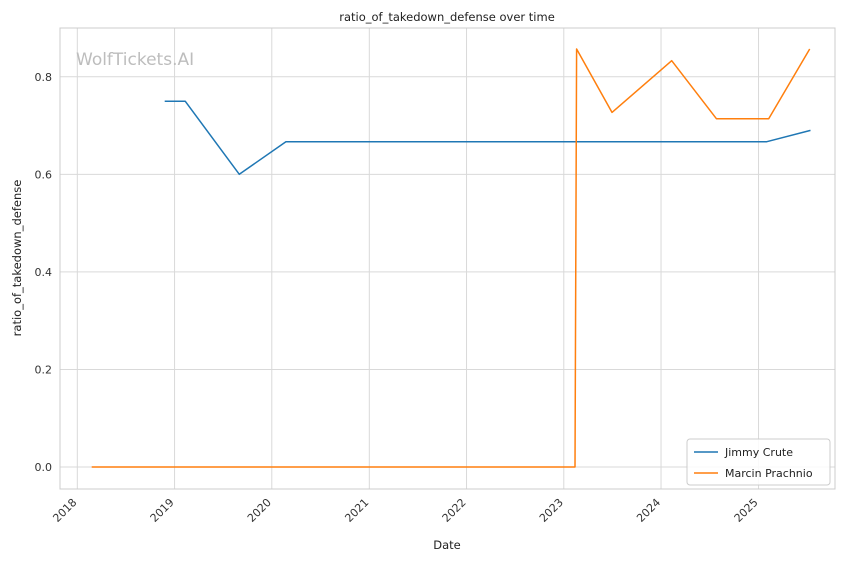 The height and width of the screenshot is (561, 844). I want to click on x-tick-label: 2025, so click(746, 510).